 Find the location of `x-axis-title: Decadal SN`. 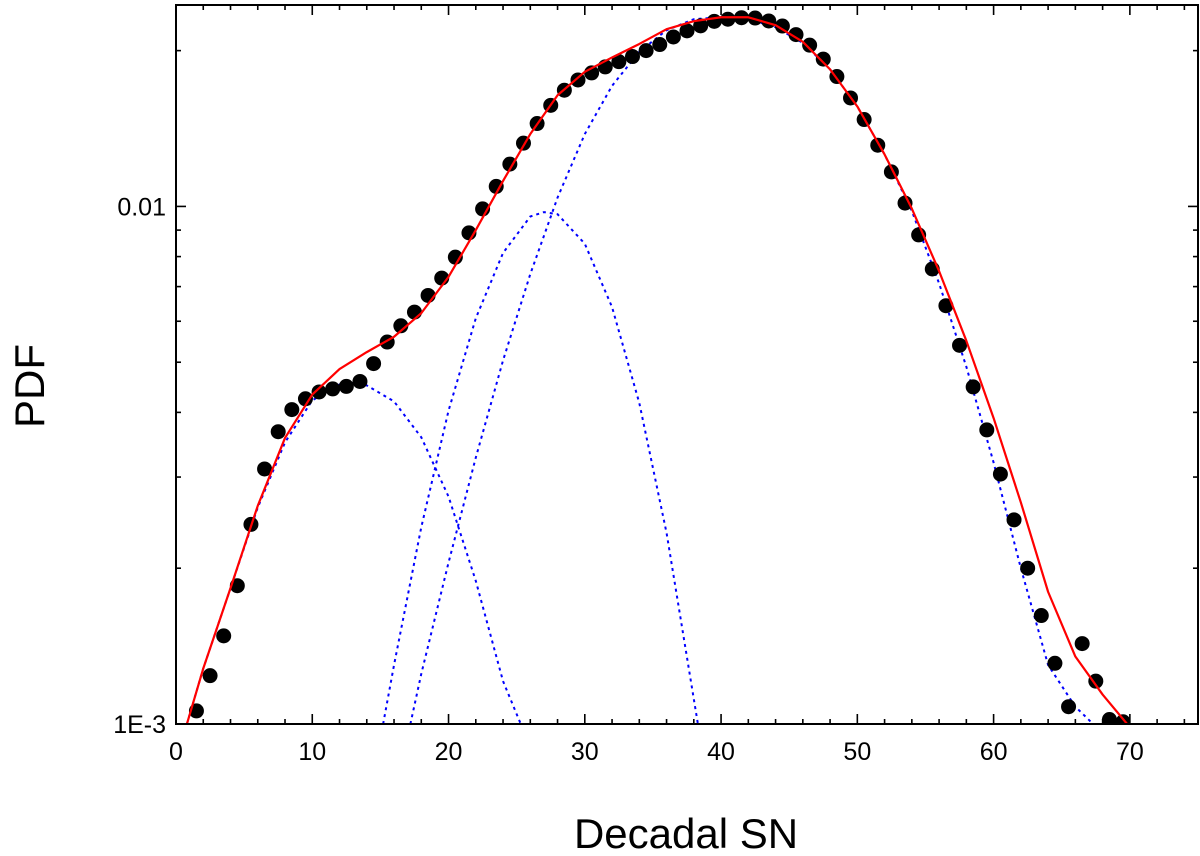

x-axis-title: Decadal SN is located at coordinates (686, 833).